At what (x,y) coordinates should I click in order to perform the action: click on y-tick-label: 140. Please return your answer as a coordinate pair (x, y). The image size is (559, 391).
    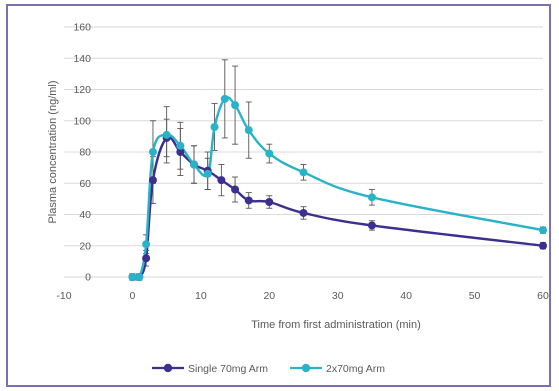
    Looking at the image, I should click on (82, 59).